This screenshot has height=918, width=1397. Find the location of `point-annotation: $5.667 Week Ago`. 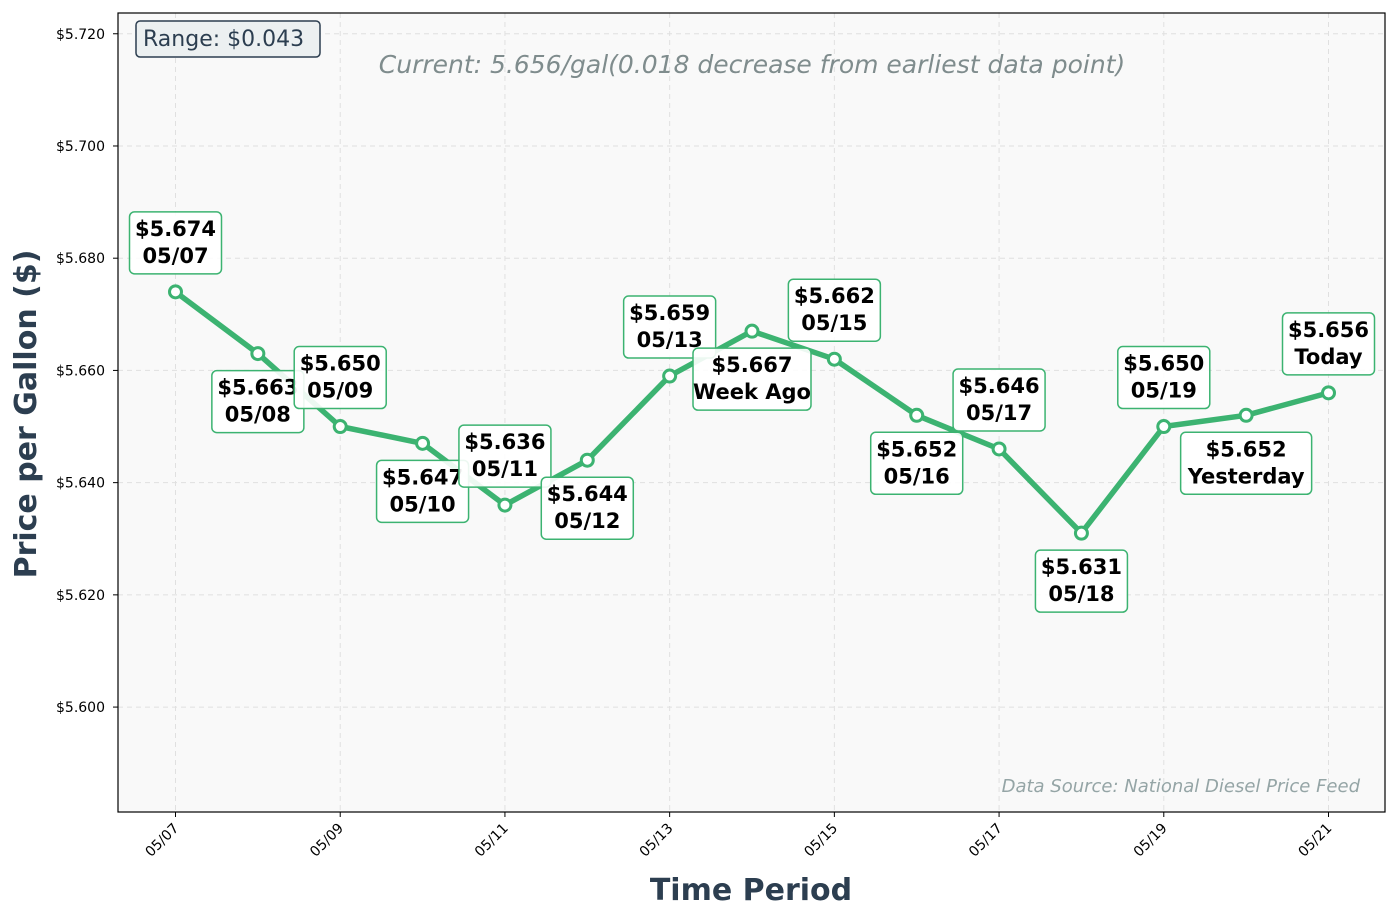

point-annotation: $5.667 Week Ago is located at coordinates (752, 379).